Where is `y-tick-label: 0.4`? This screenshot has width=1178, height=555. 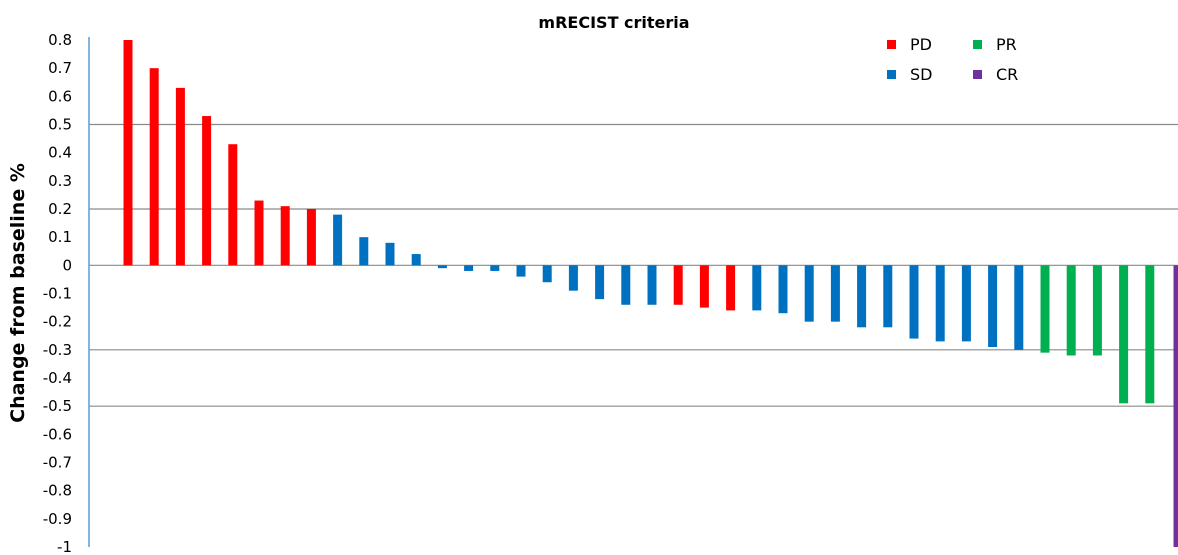 y-tick-label: 0.4 is located at coordinates (60, 153).